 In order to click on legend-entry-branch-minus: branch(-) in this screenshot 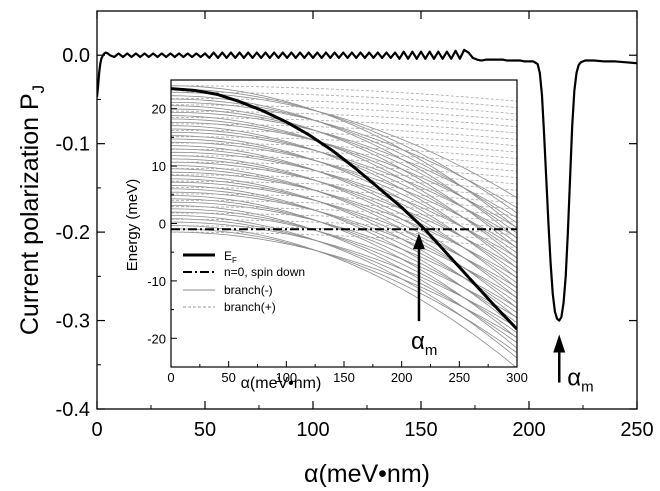, I will do `click(228, 290)`.